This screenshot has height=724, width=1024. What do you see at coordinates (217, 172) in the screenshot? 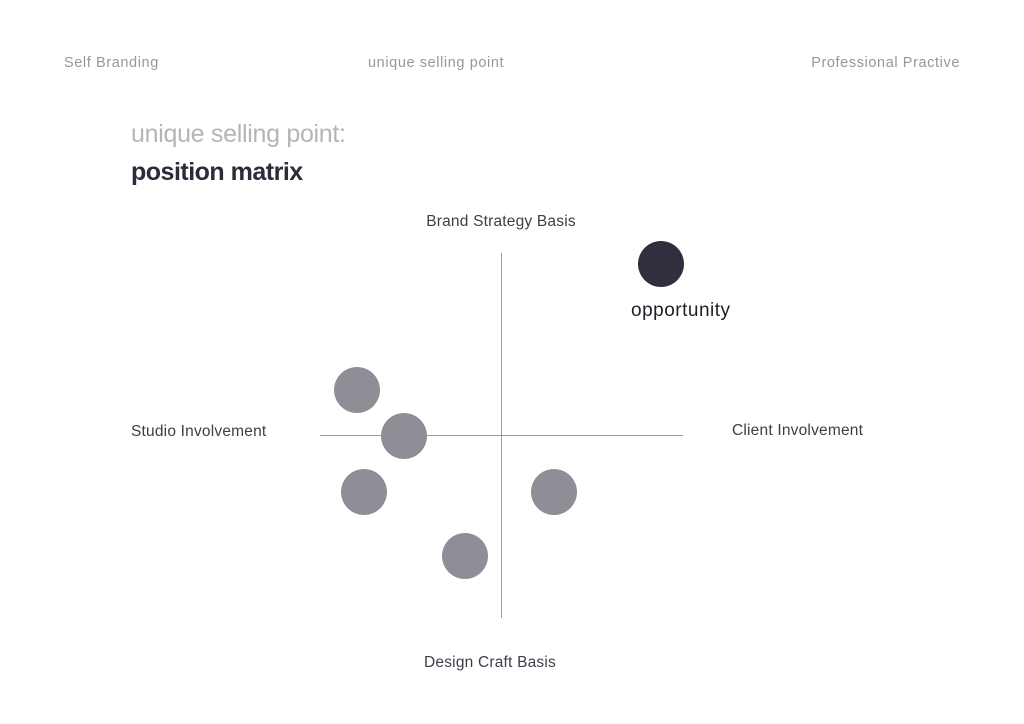
I see `page-title: position matrix` at bounding box center [217, 172].